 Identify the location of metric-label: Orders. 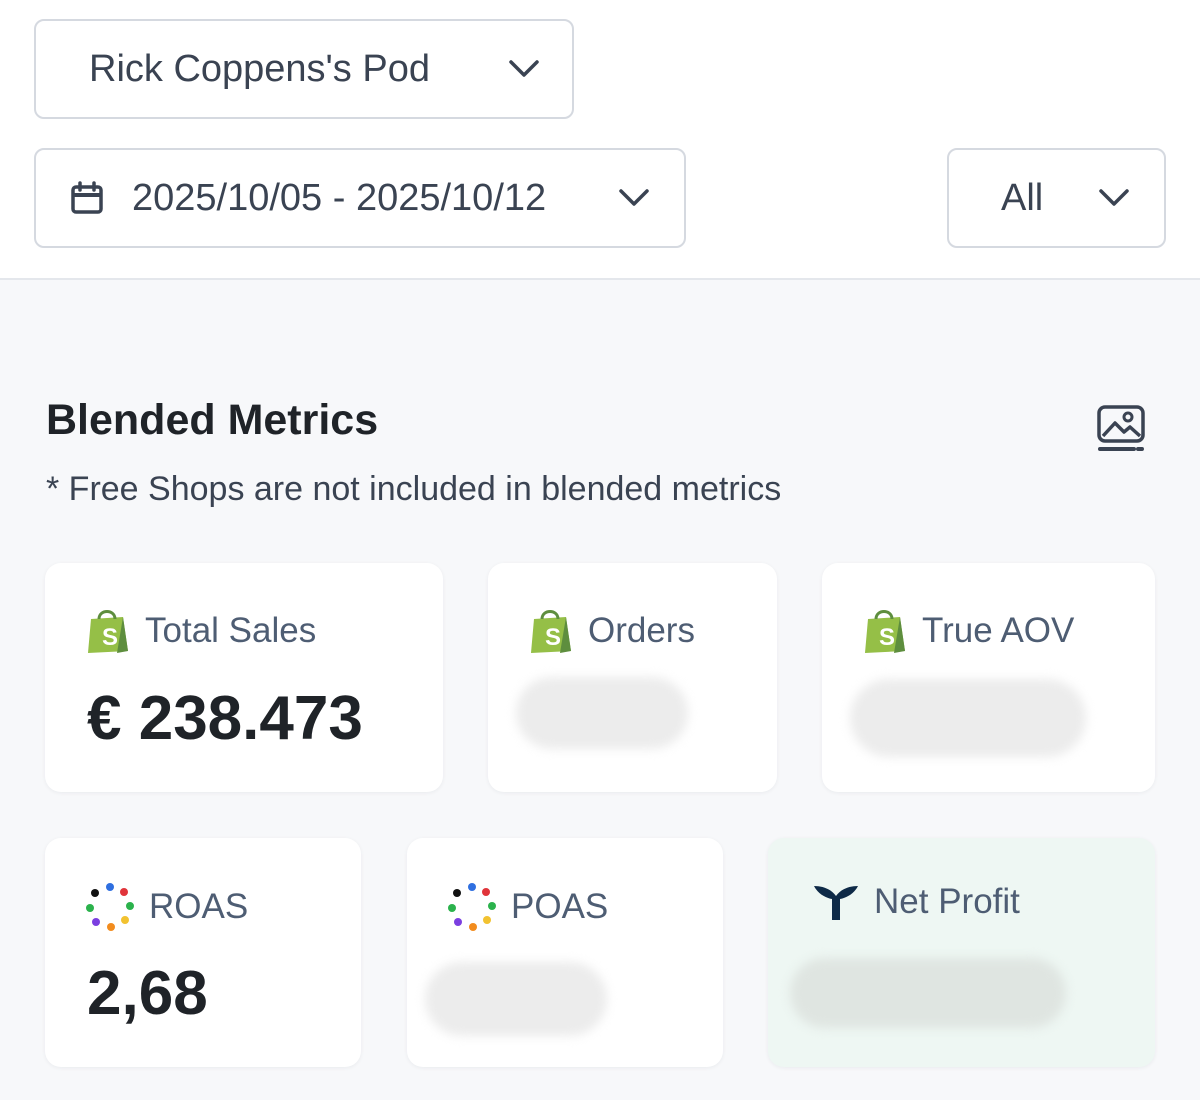
(641, 630).